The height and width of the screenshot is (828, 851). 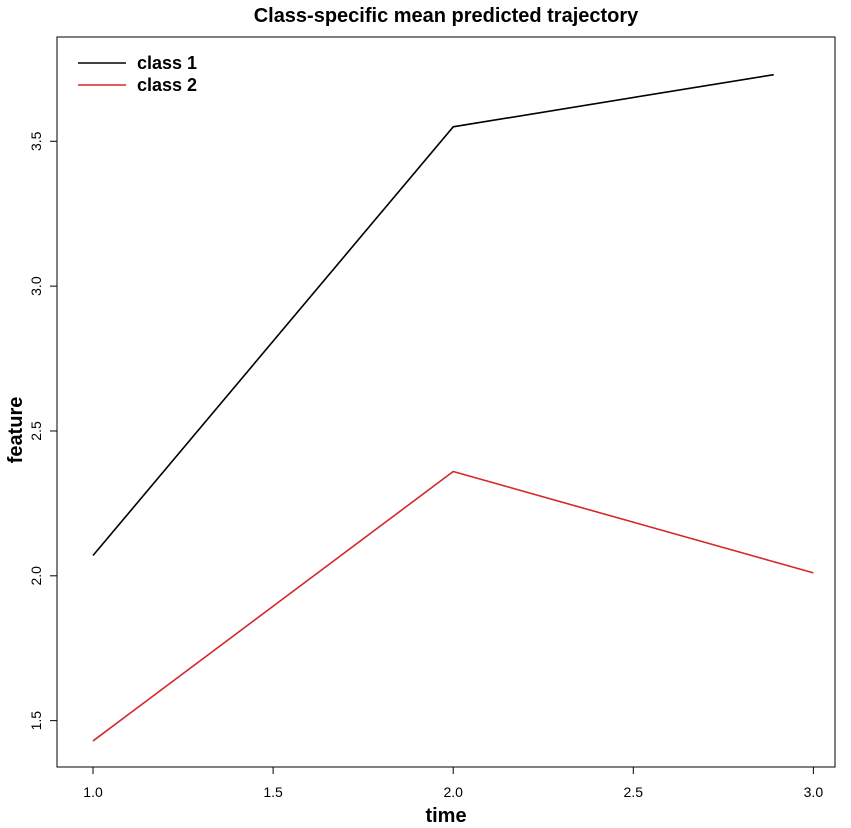 I want to click on y-axis-label: feature, so click(x=16, y=430).